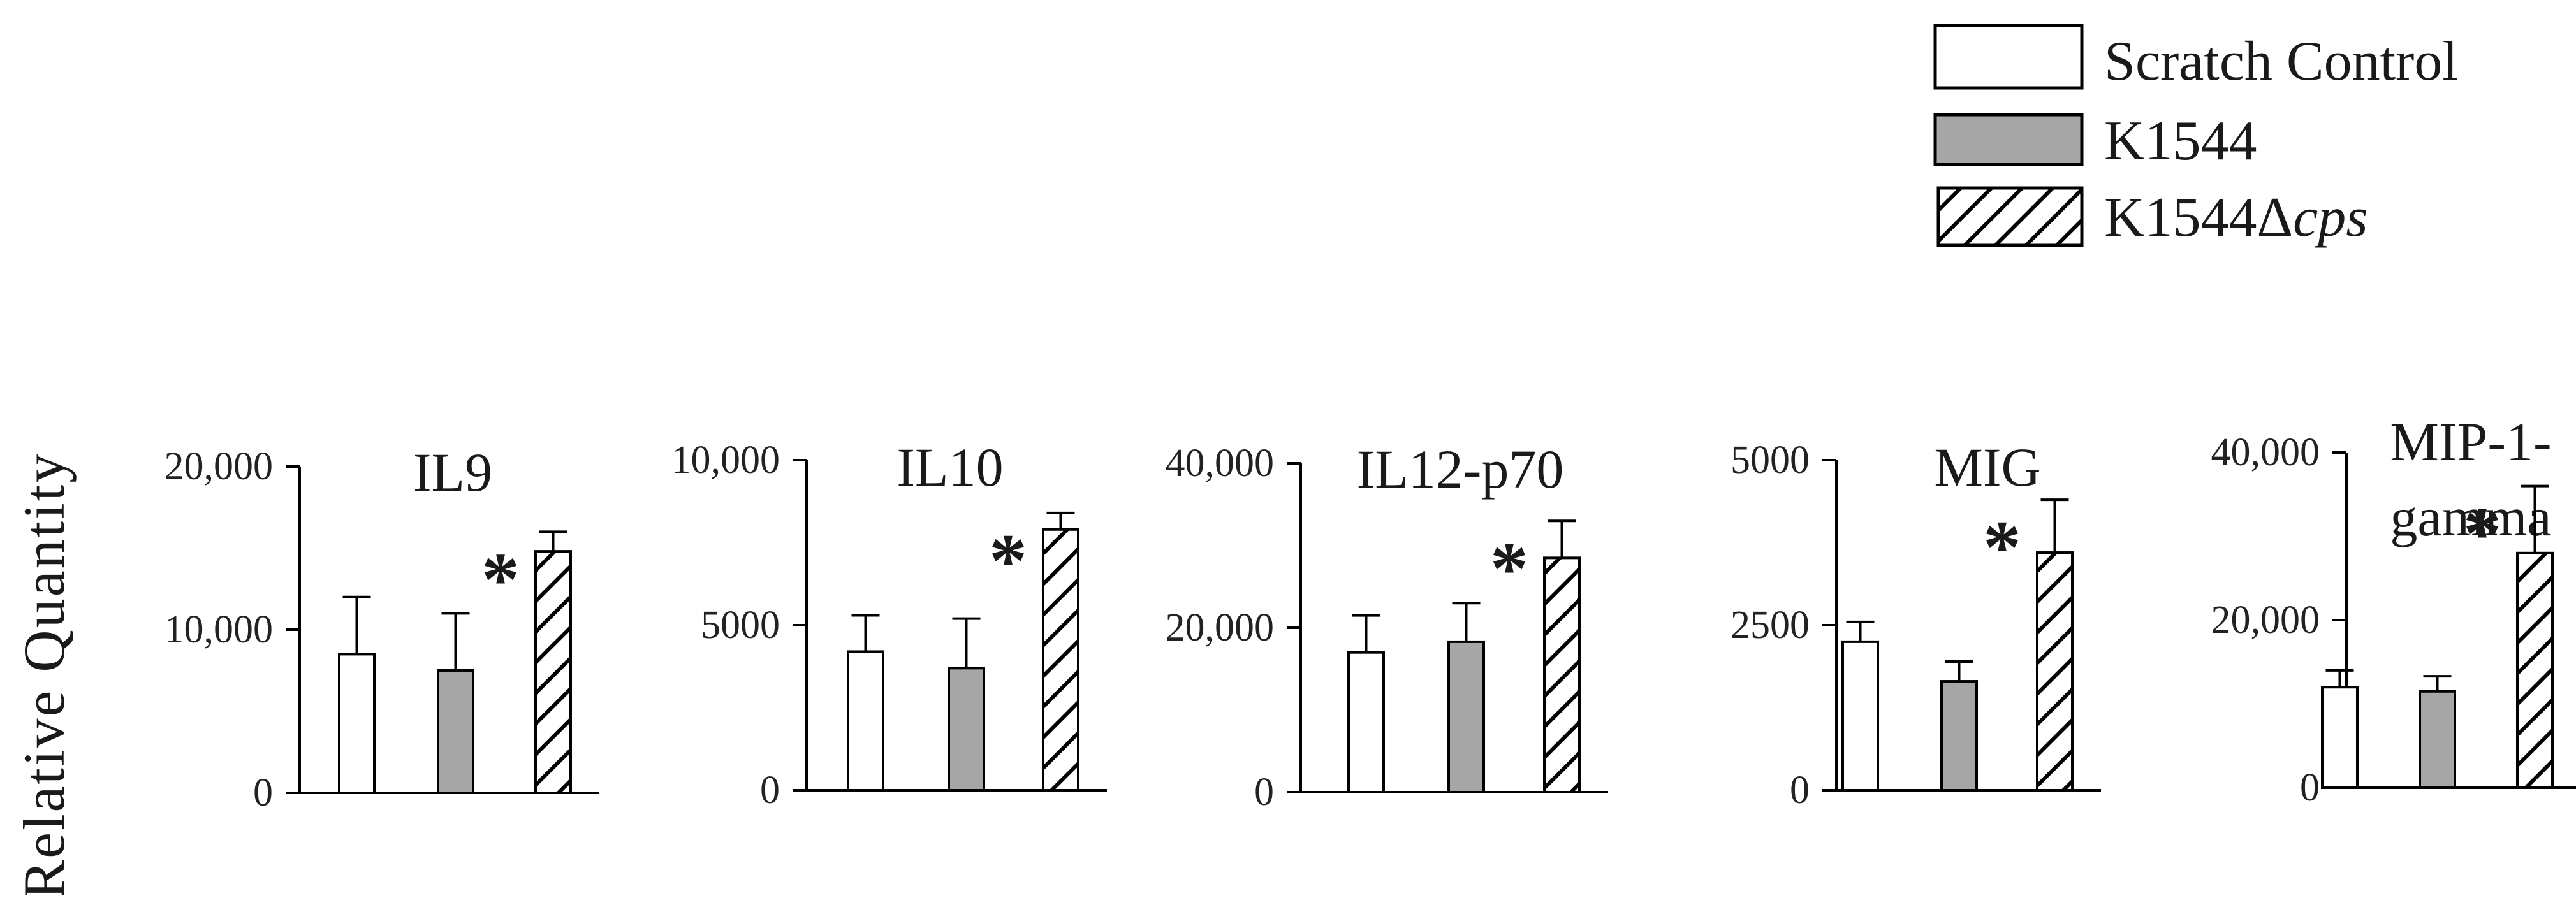 This screenshot has width=2576, height=898. I want to click on panel-title: MIP-1-, so click(2470, 441).